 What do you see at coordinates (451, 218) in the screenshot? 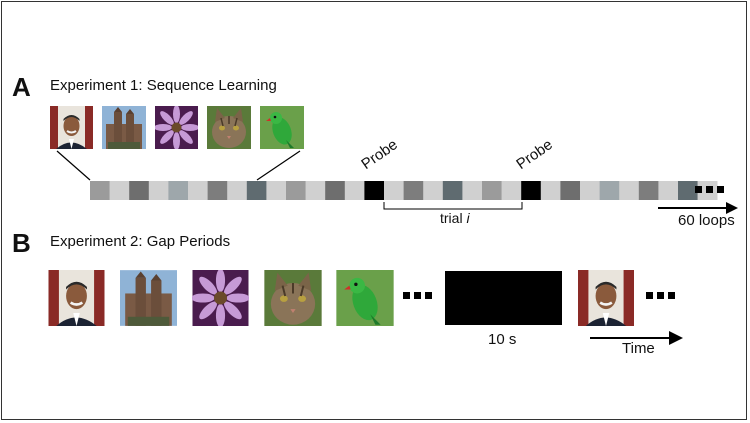
I see `trial-label-text: trial` at bounding box center [451, 218].